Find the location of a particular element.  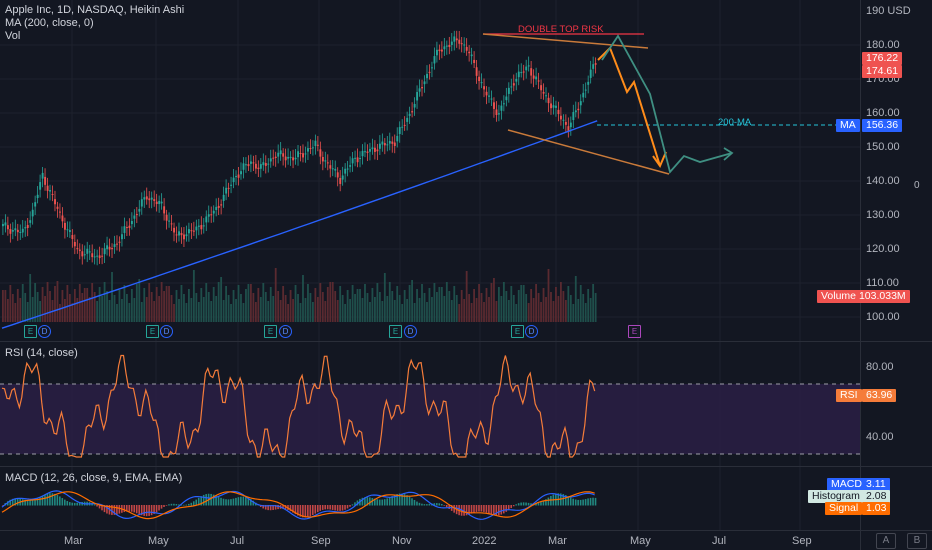

b-button: B is located at coordinates (917, 541).